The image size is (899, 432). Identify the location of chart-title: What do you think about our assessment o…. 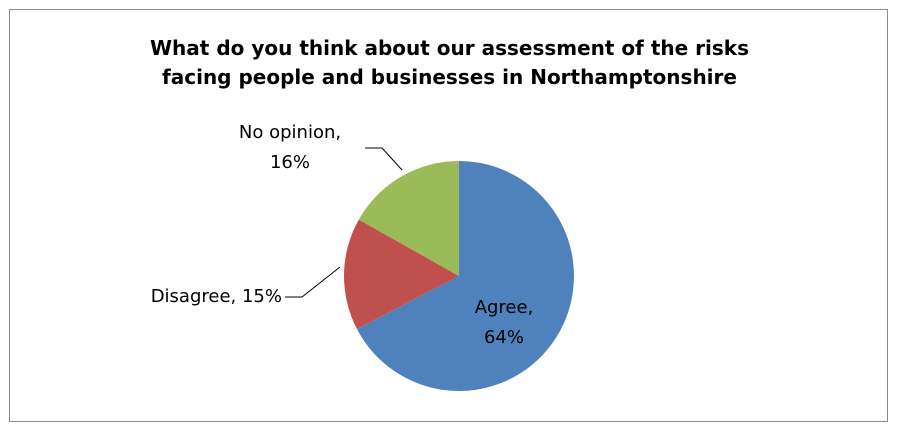
(449, 63).